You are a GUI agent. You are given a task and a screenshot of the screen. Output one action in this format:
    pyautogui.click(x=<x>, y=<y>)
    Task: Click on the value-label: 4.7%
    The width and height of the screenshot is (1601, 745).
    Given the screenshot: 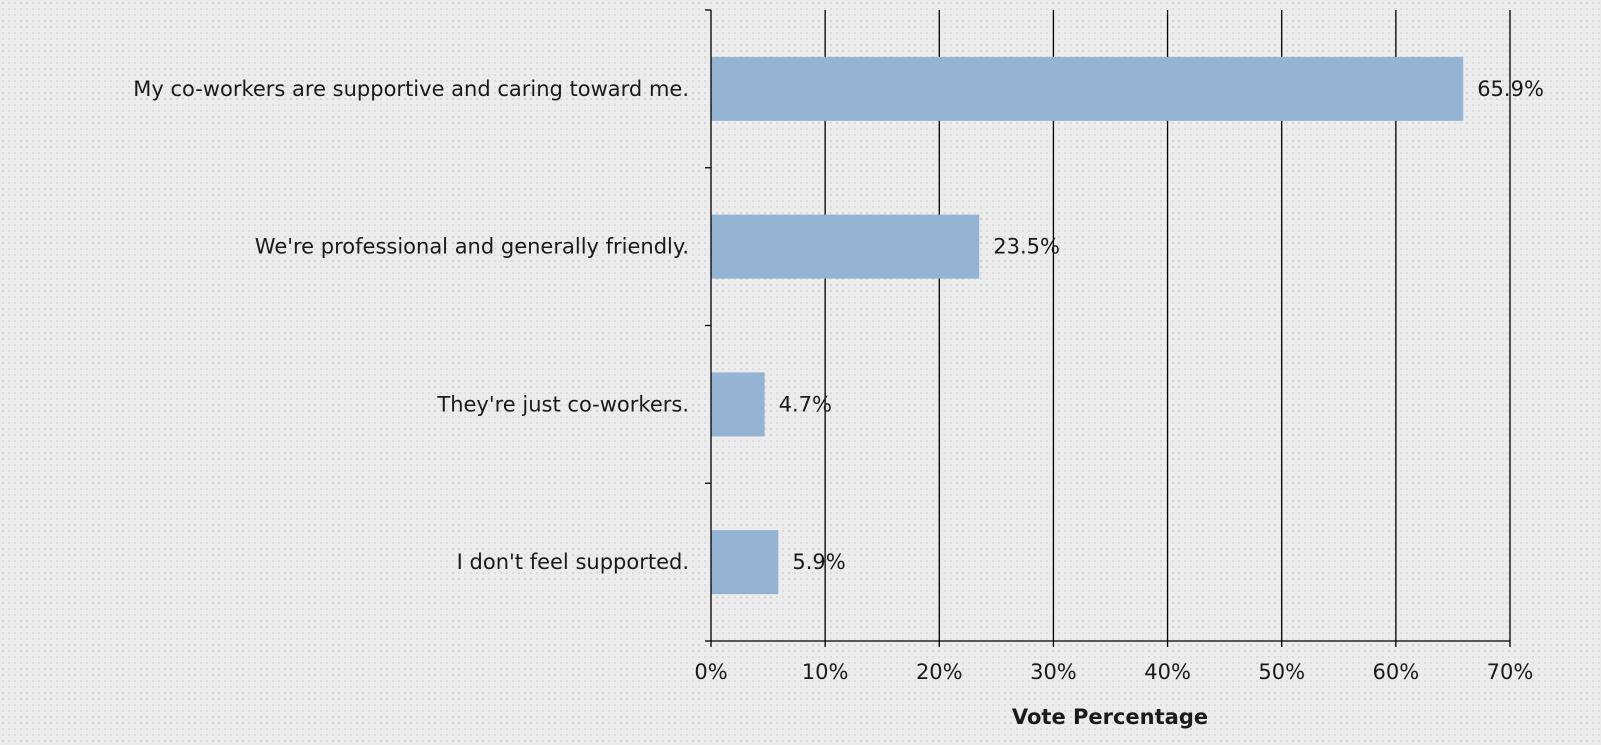 What is the action you would take?
    pyautogui.click(x=805, y=404)
    